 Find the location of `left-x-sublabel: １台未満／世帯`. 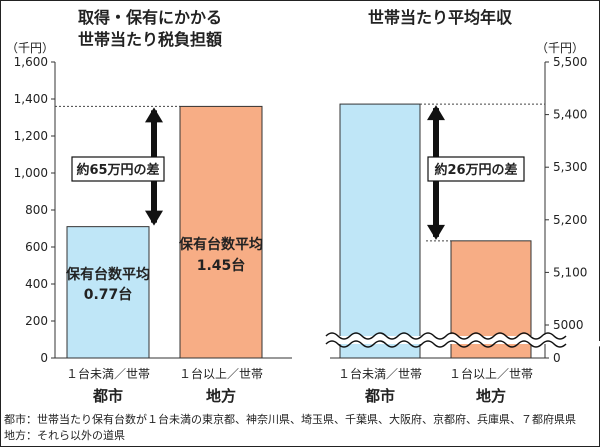

left-x-sublabel: １台未満／世帯 is located at coordinates (108, 373).